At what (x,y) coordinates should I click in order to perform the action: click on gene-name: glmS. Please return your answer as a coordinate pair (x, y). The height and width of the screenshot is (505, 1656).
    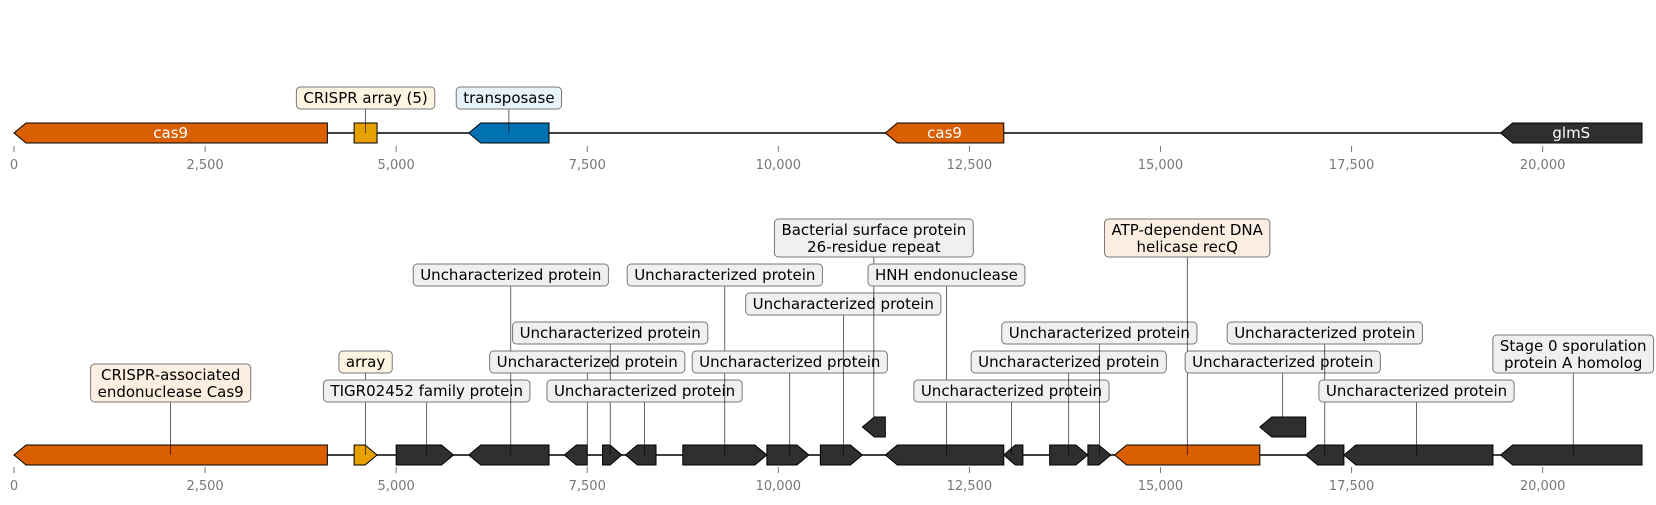
    Looking at the image, I should click on (1571, 133).